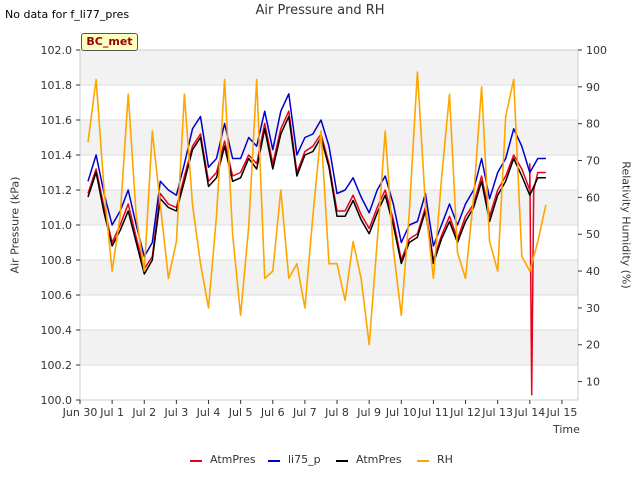 The height and width of the screenshot is (480, 640). What do you see at coordinates (240, 412) in the screenshot?
I see `x-tick-label: Jul 5` at bounding box center [240, 412].